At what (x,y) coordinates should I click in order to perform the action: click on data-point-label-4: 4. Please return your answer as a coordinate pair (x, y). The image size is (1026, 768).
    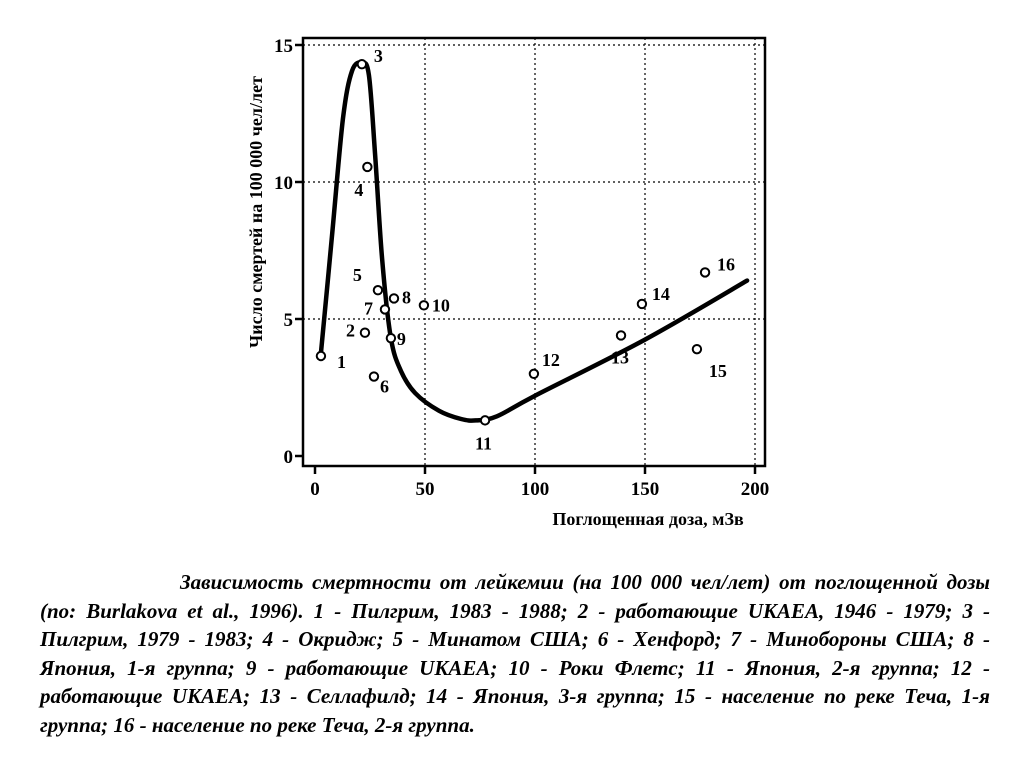
    Looking at the image, I should click on (358, 190).